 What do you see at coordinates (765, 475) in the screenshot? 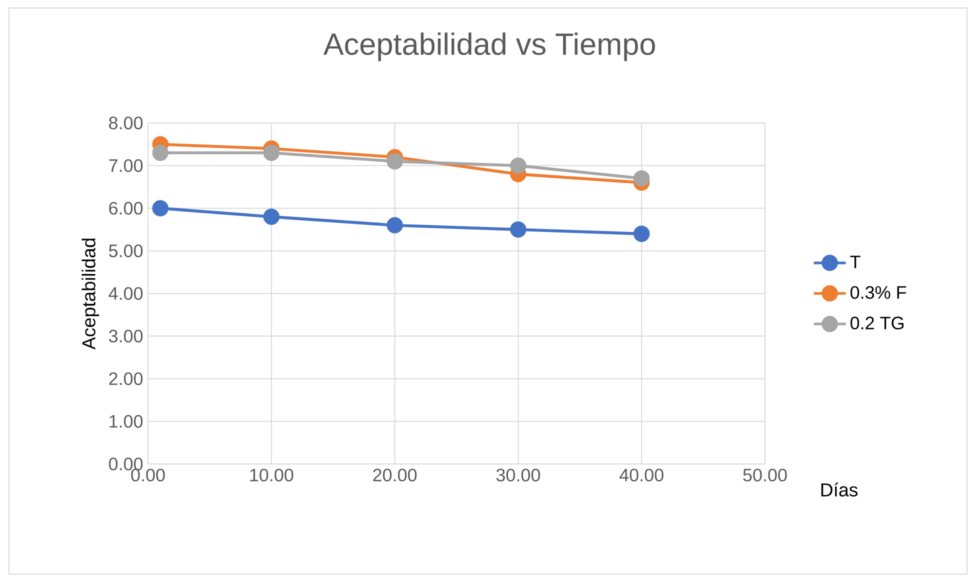
I see `x-tick-label: 50.00` at bounding box center [765, 475].